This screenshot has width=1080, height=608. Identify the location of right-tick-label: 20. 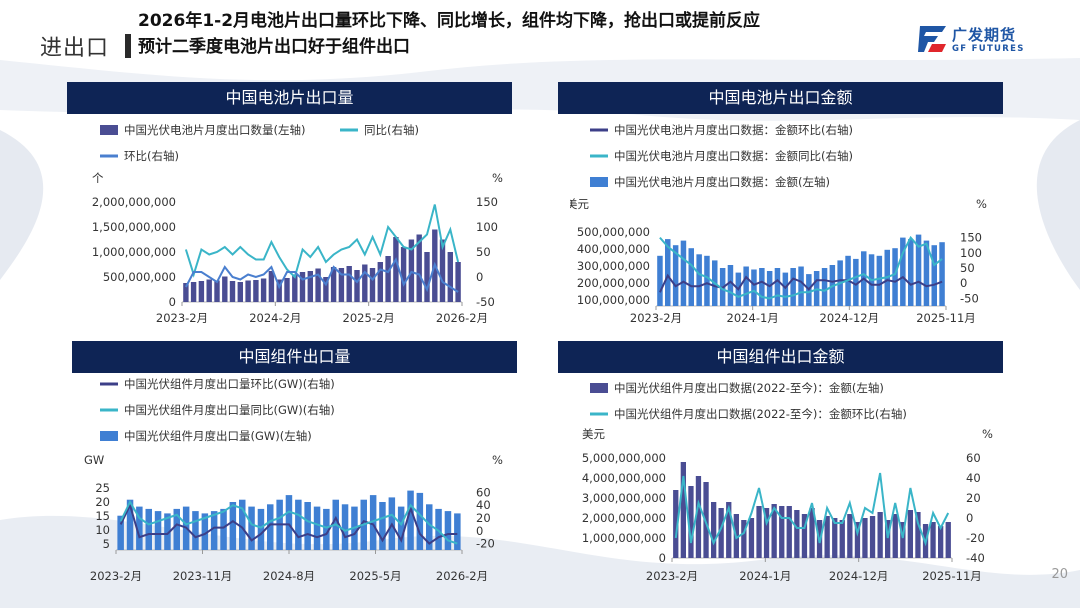
(973, 498).